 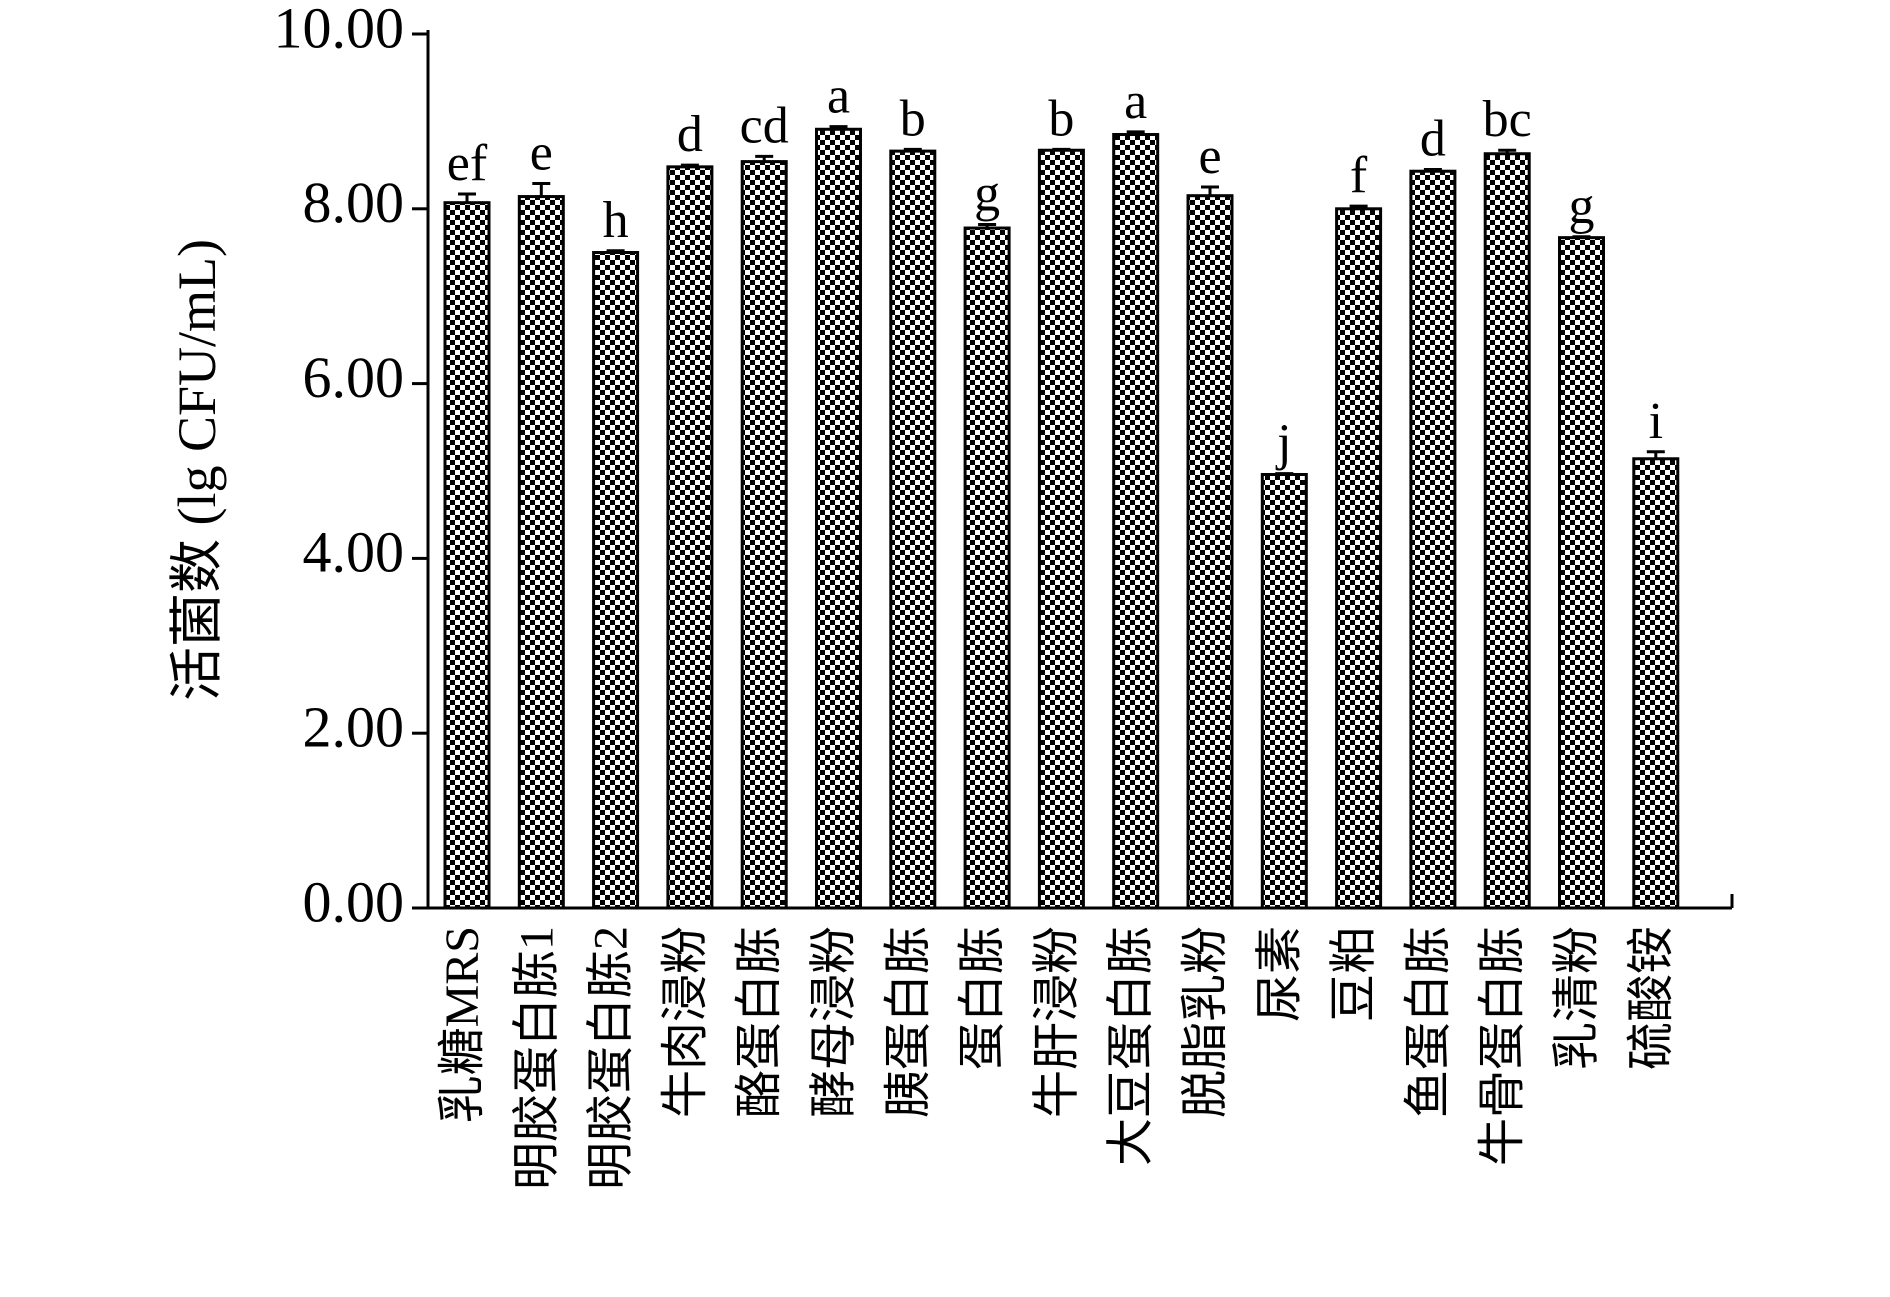 I want to click on significance-label: cd, so click(x=764, y=125).